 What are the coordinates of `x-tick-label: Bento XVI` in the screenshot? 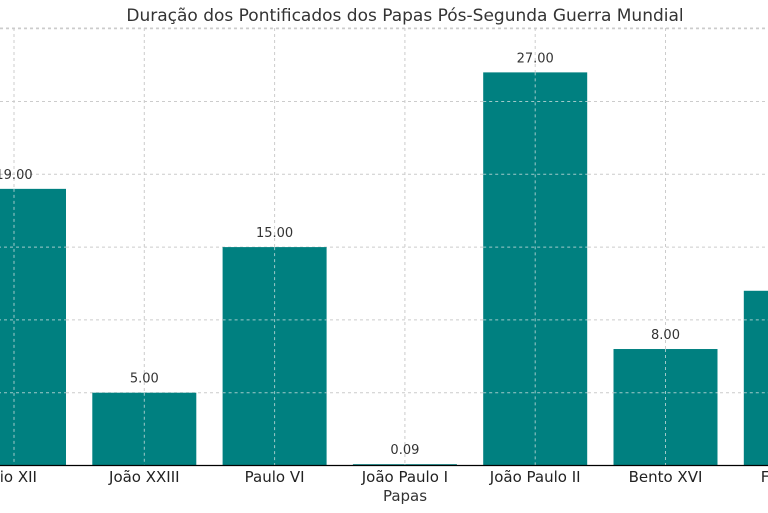 It's located at (666, 477).